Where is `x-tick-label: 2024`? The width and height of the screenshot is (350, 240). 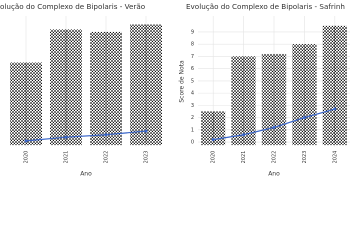 x-tick-label: 2024 is located at coordinates (335, 157).